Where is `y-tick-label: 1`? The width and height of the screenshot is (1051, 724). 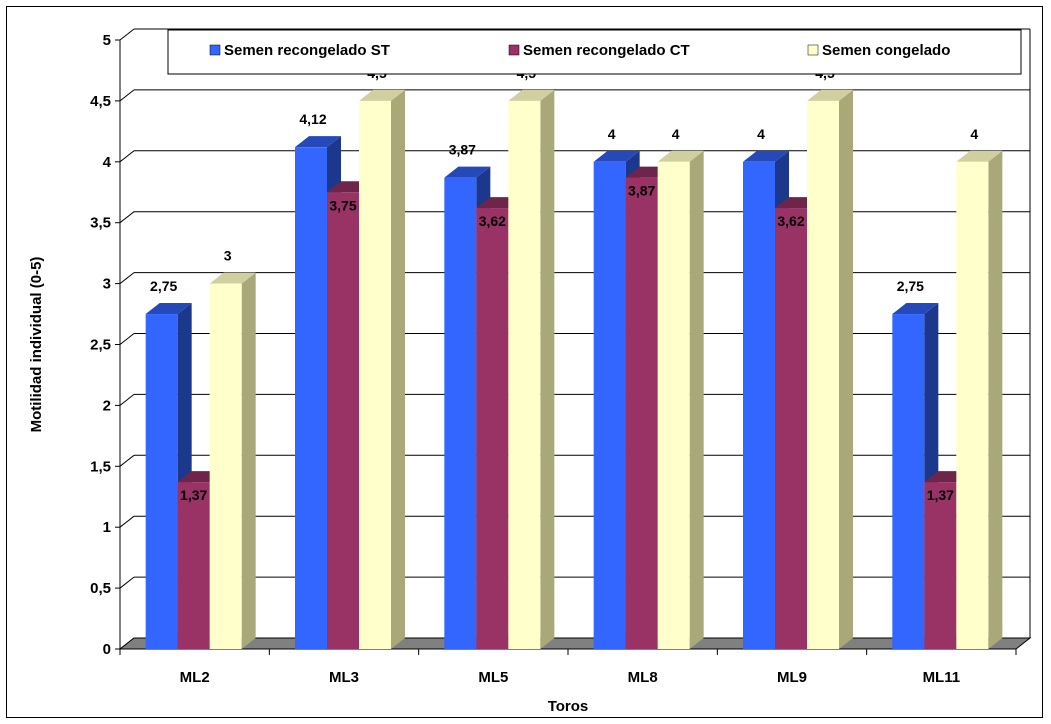 y-tick-label: 1 is located at coordinates (107, 527).